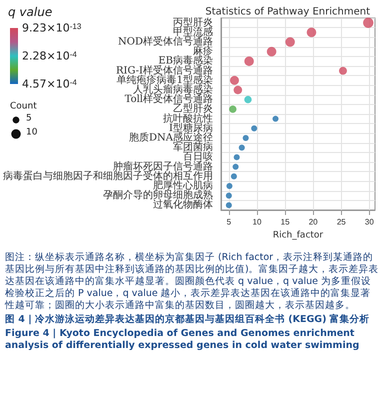  Describe the element at coordinates (163, 166) in the screenshot. I see `y-tick-label: 肿瘤坏死因子信号通路` at that location.